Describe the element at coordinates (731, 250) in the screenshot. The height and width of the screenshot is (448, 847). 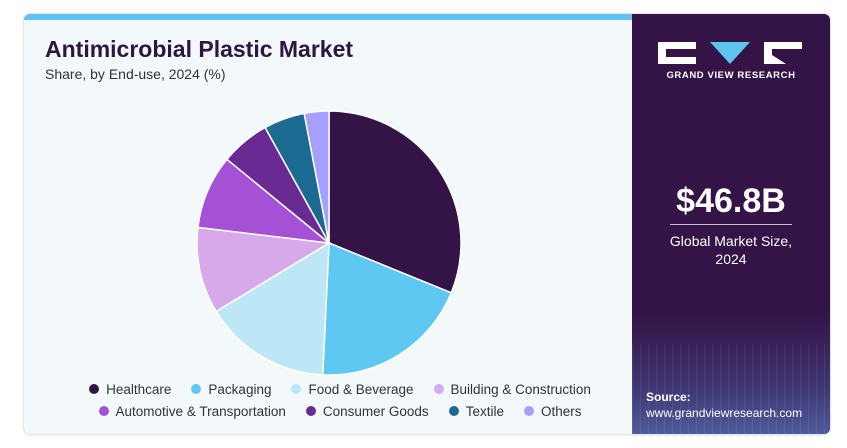
I see `market-size-label: Global Market Size, 2024` at that location.